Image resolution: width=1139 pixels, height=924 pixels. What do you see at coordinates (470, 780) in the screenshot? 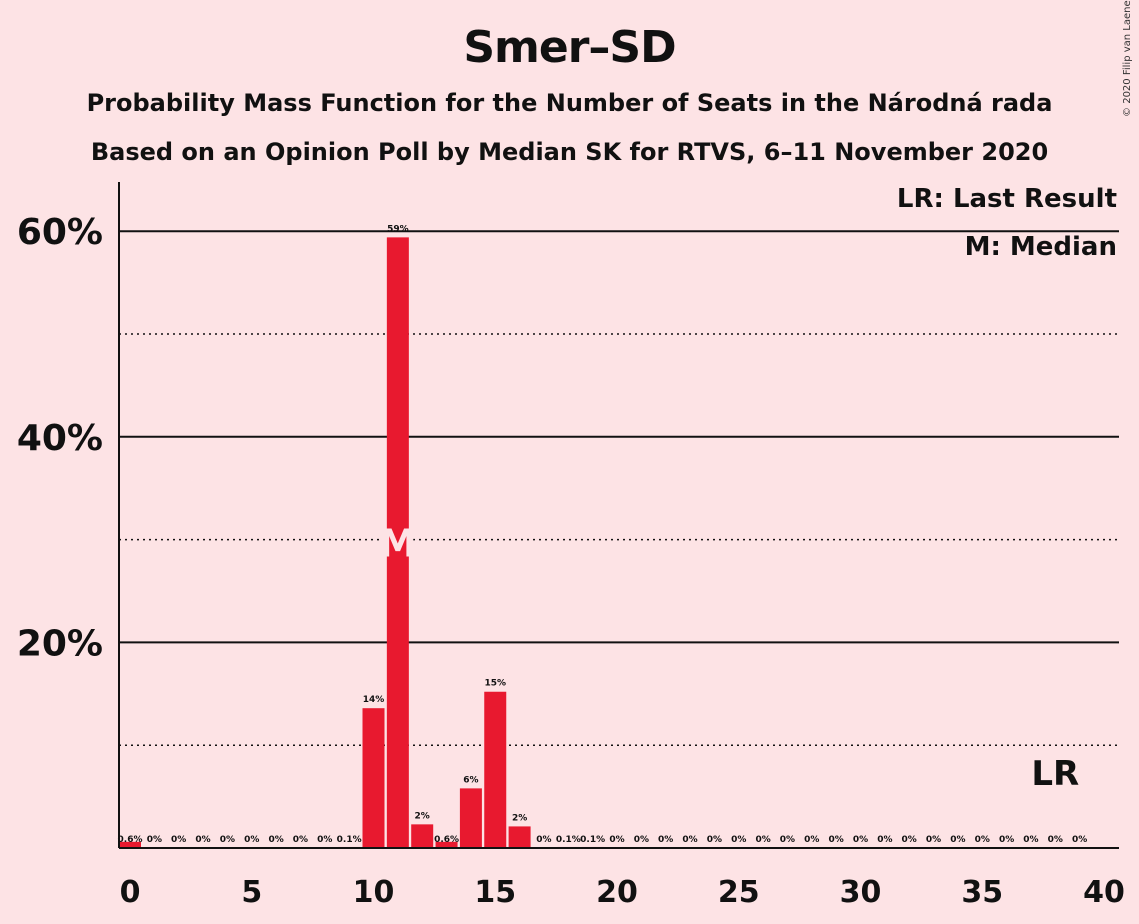
I see `data-label: 6%` at bounding box center [470, 780].